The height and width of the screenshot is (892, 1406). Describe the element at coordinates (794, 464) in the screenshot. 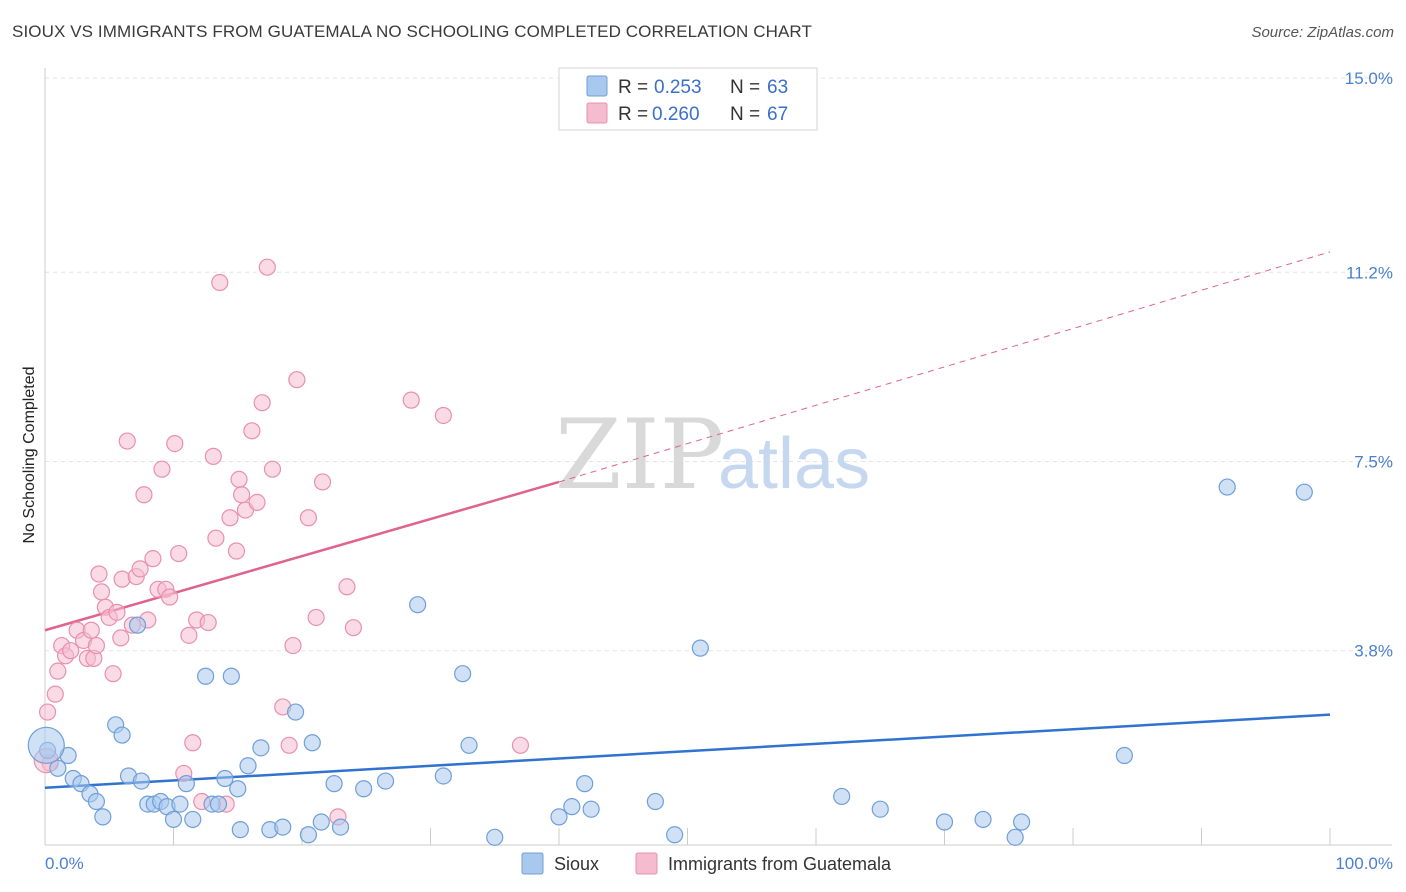

I see `watermark-atlas: atlas` at that location.